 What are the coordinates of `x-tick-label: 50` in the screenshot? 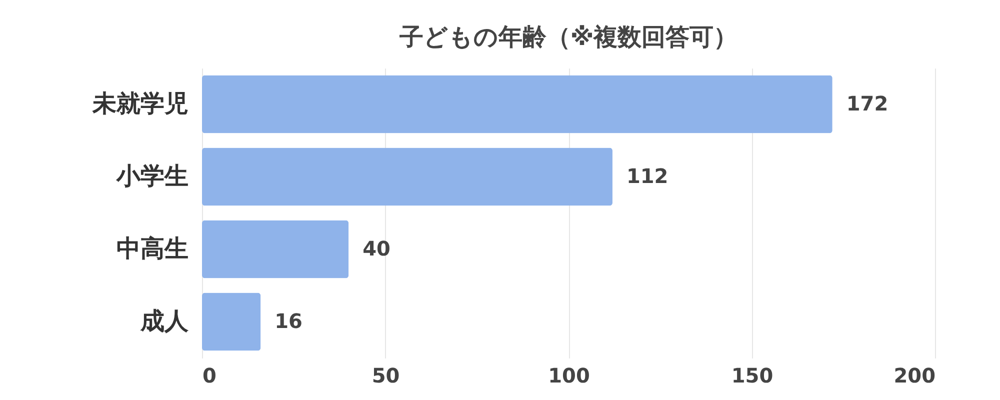 It's located at (386, 376).